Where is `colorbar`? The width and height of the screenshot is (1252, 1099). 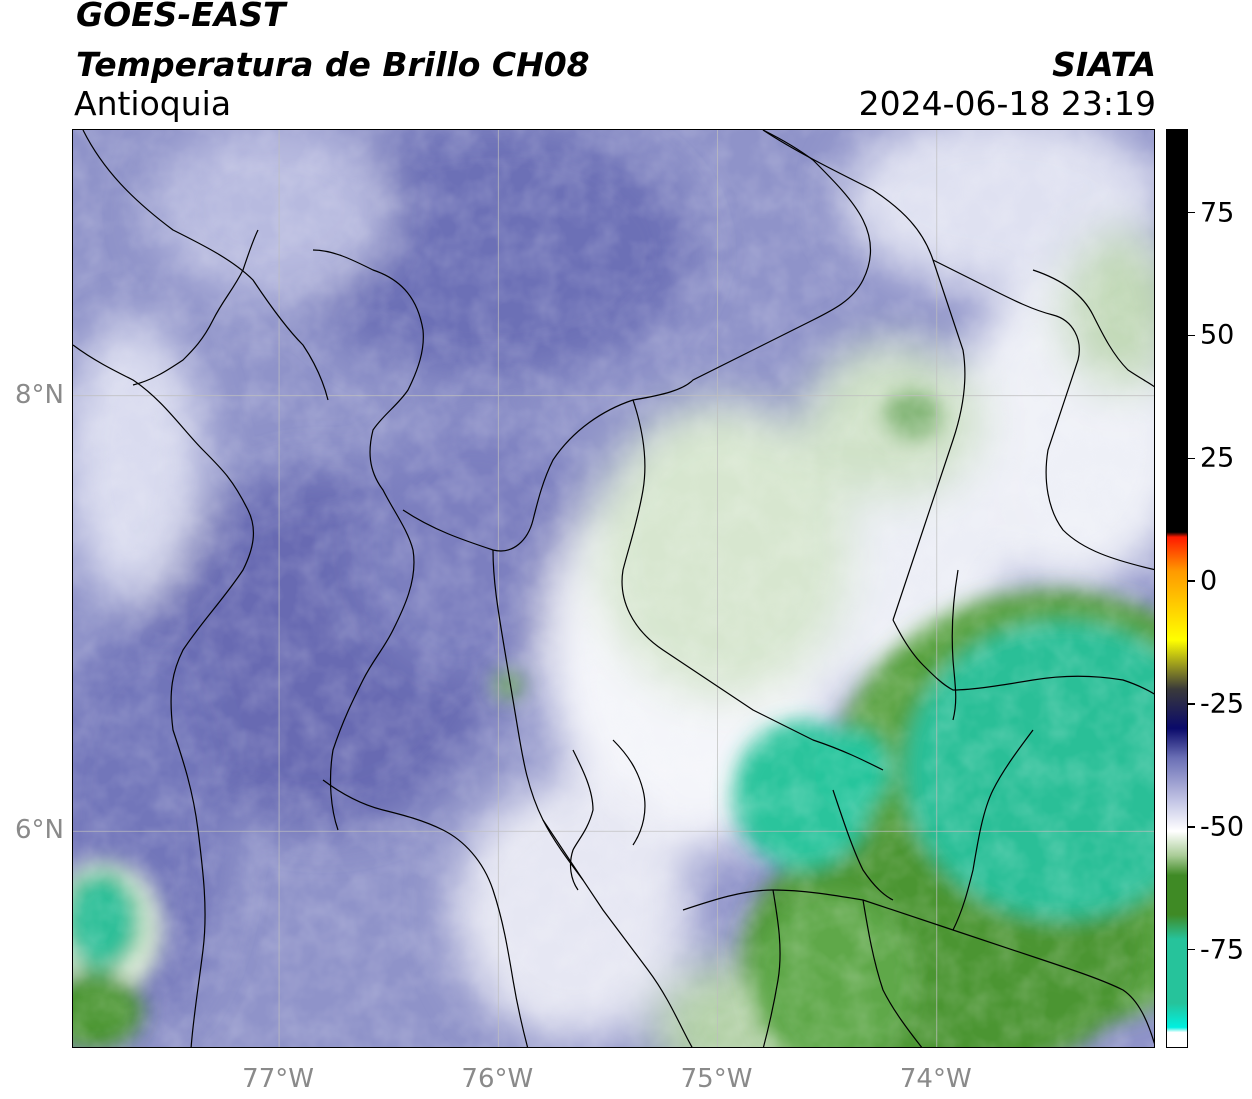 colorbar is located at coordinates (1177, 588).